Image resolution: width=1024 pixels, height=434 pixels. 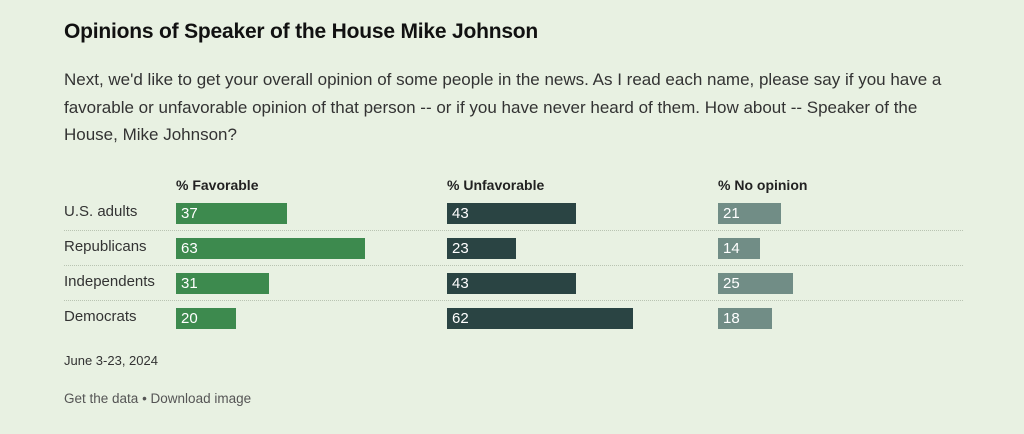 What do you see at coordinates (745, 318) in the screenshot?
I see `bar-series-2: 18` at bounding box center [745, 318].